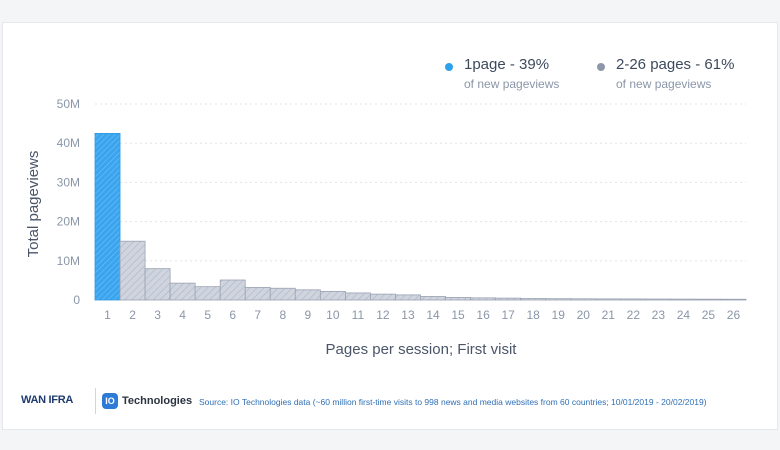 Image resolution: width=780 pixels, height=450 pixels. I want to click on x-tick-label: 3, so click(157, 315).